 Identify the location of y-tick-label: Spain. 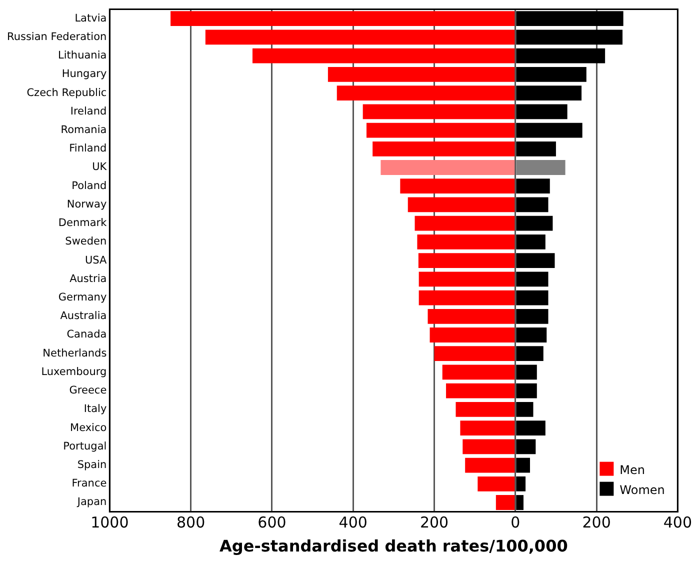
(92, 465).